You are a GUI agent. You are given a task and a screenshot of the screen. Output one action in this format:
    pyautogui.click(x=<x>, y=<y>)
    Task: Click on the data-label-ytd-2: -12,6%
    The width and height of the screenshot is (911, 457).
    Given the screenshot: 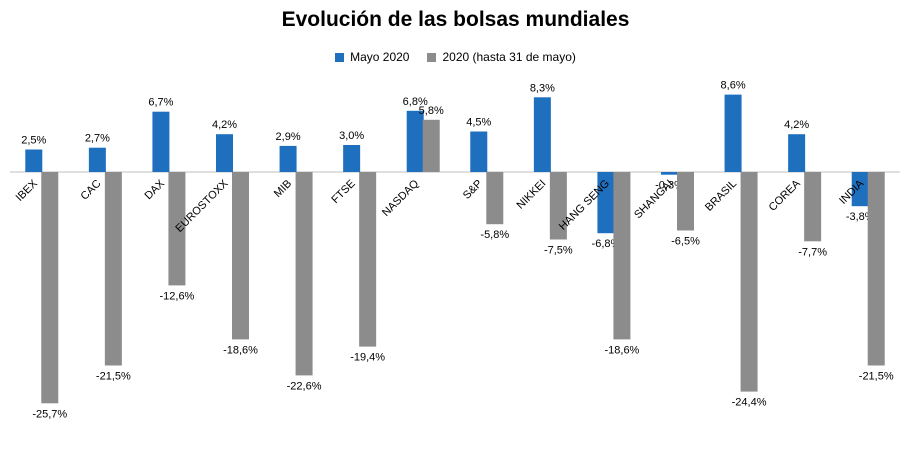 What is the action you would take?
    pyautogui.click(x=176, y=296)
    